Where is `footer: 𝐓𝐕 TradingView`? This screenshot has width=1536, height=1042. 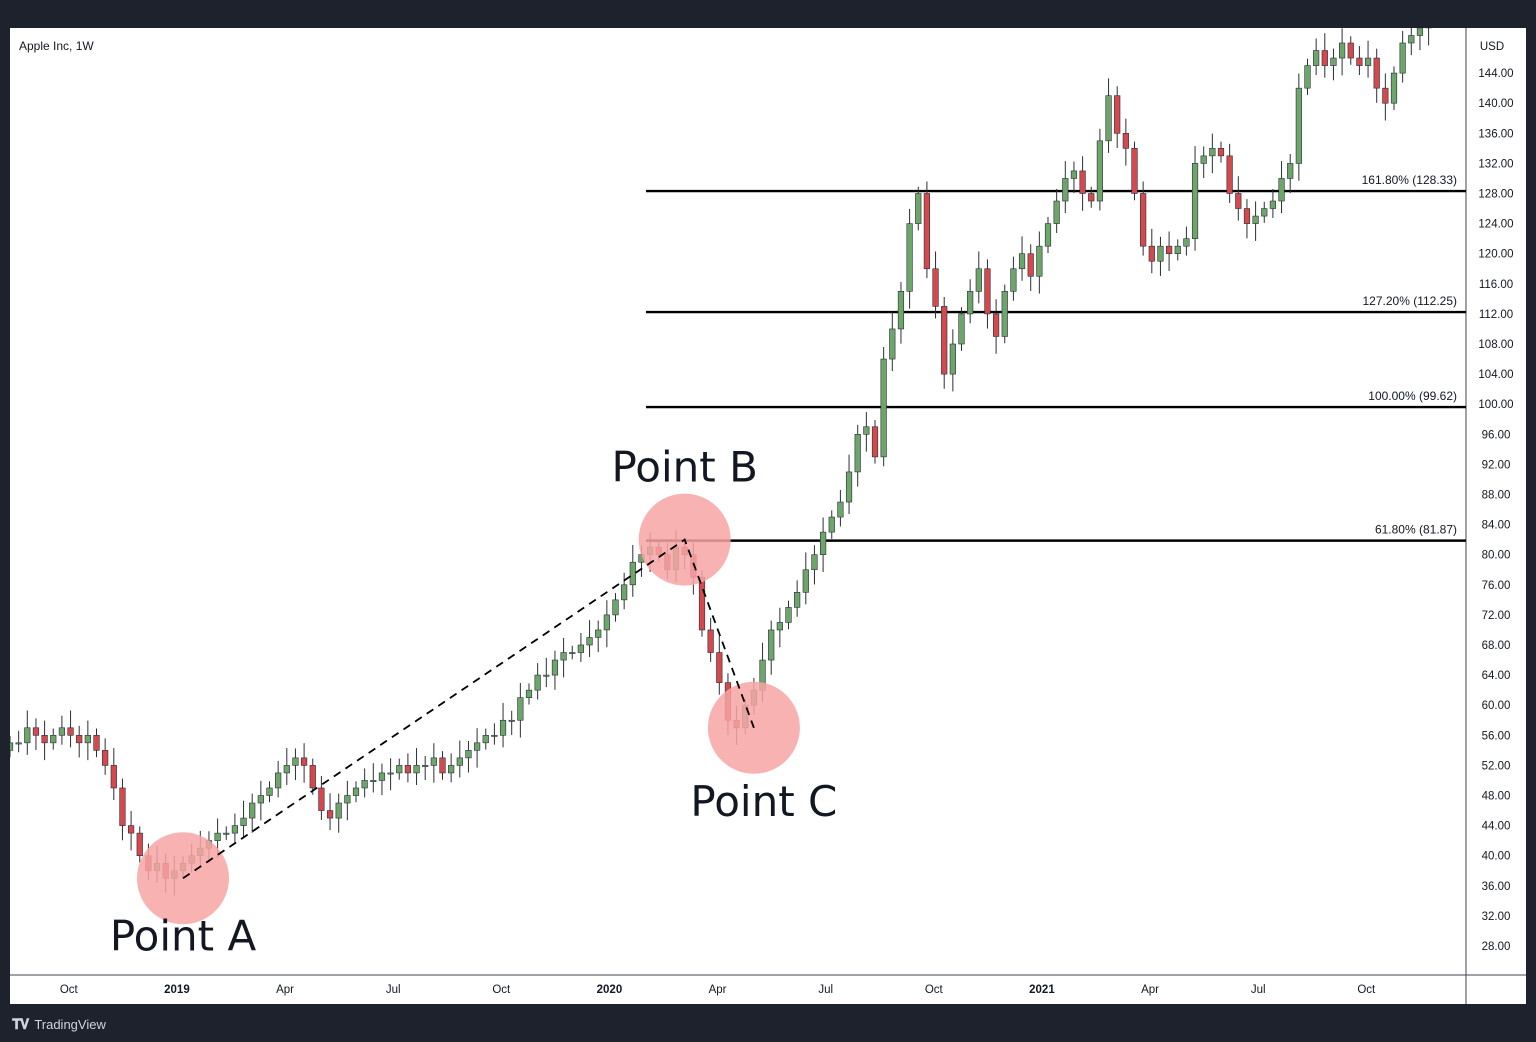
footer: 𝐓𝐕 TradingView is located at coordinates (59, 1024).